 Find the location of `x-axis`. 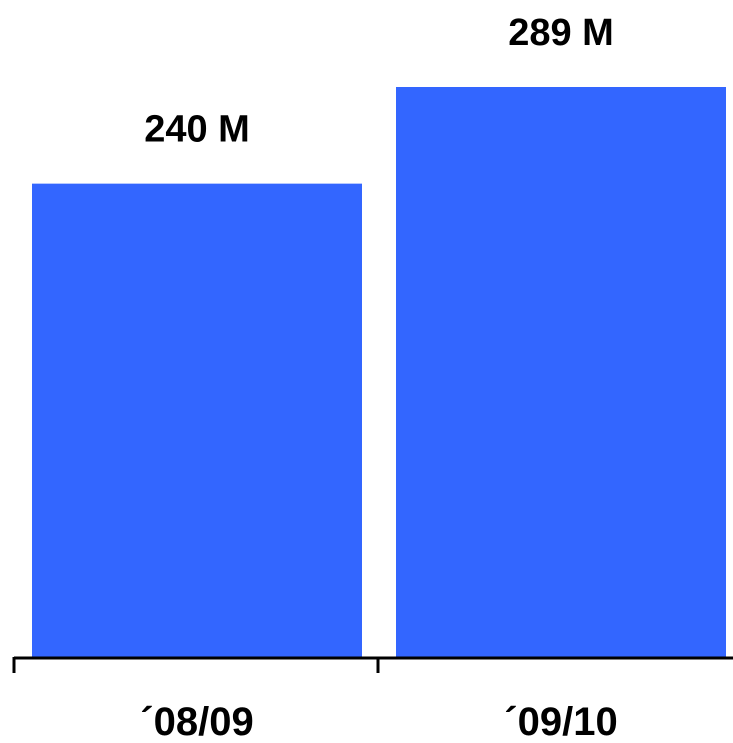

x-axis is located at coordinates (372, 664).